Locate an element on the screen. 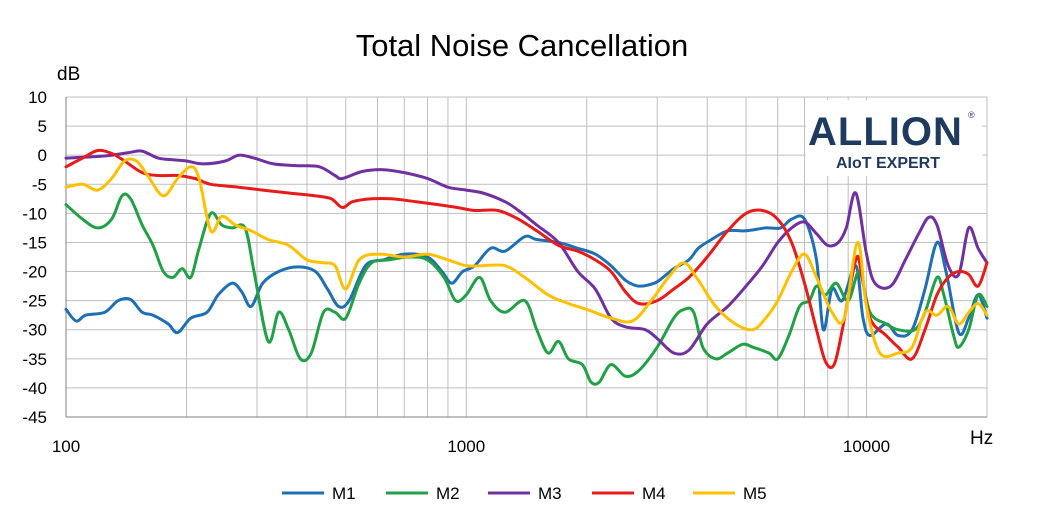 This screenshot has width=1044, height=531. y-tick-label: -40 is located at coordinates (34, 388).